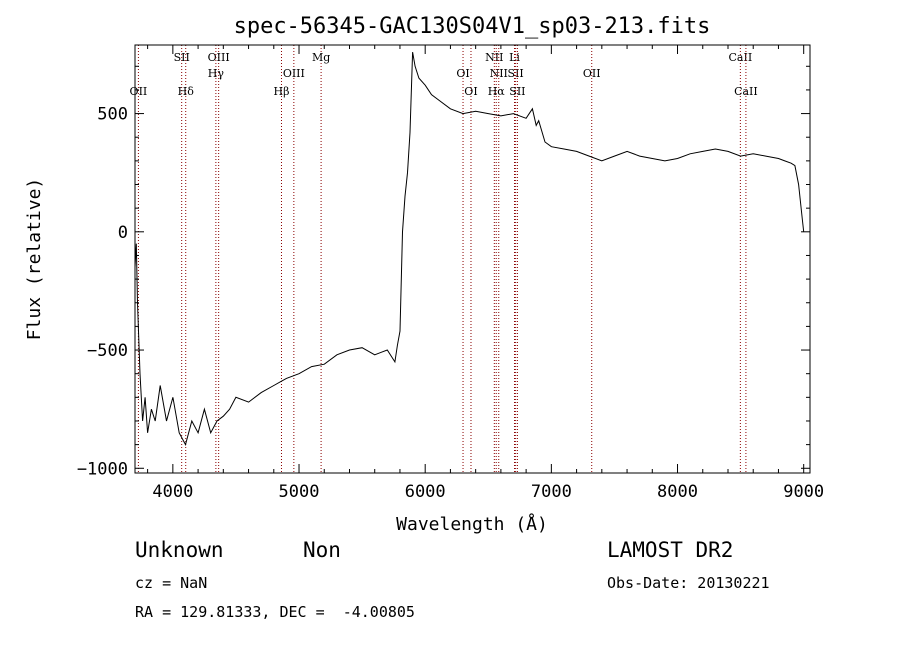 This screenshot has height=649, width=900. What do you see at coordinates (299, 492) in the screenshot?
I see `x-tick-label: 5000` at bounding box center [299, 492].